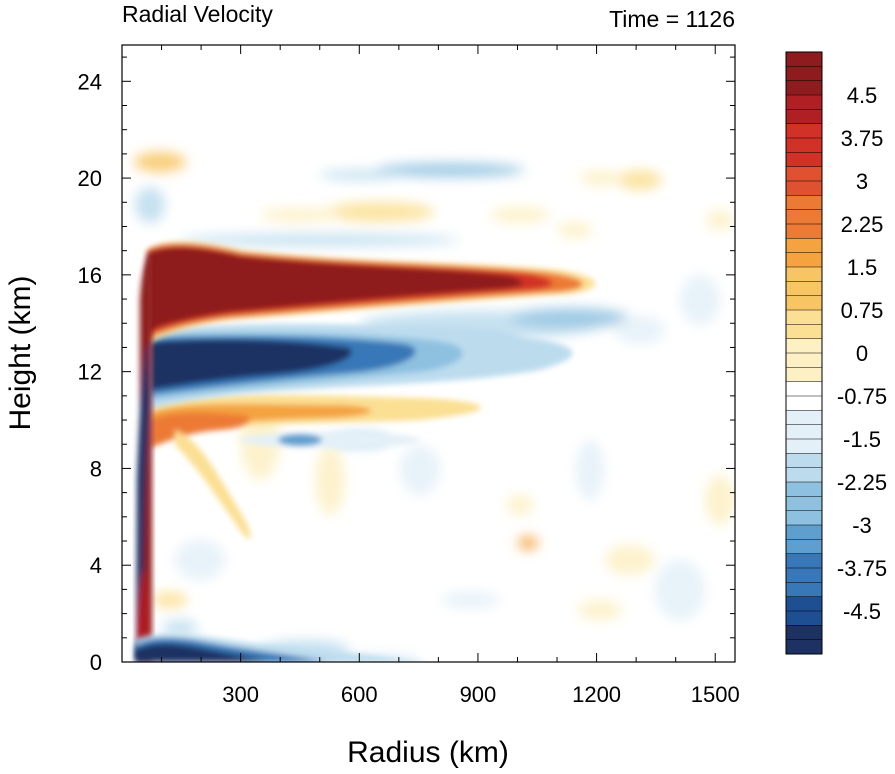 The image size is (895, 774). I want to click on x-axis-label: Radius (km), so click(428, 752).